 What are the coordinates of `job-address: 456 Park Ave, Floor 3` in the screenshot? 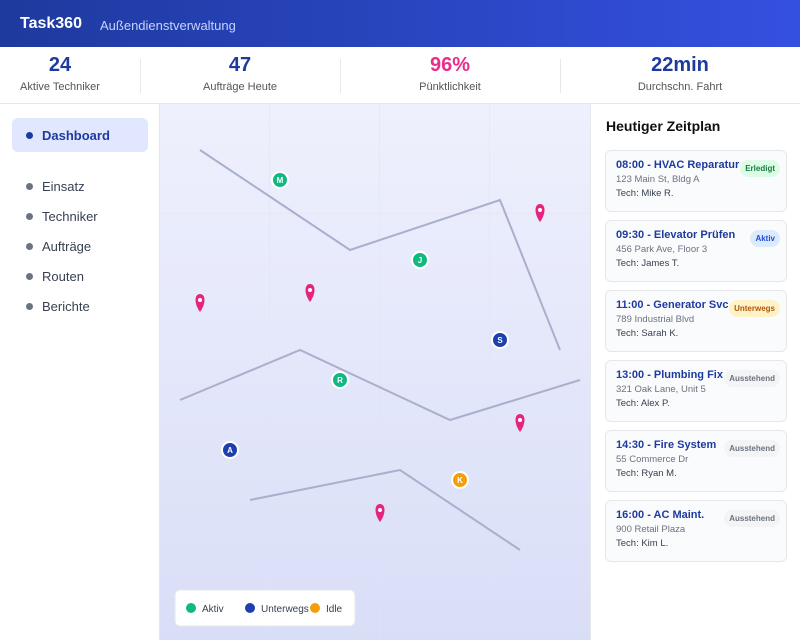 It's located at (662, 249).